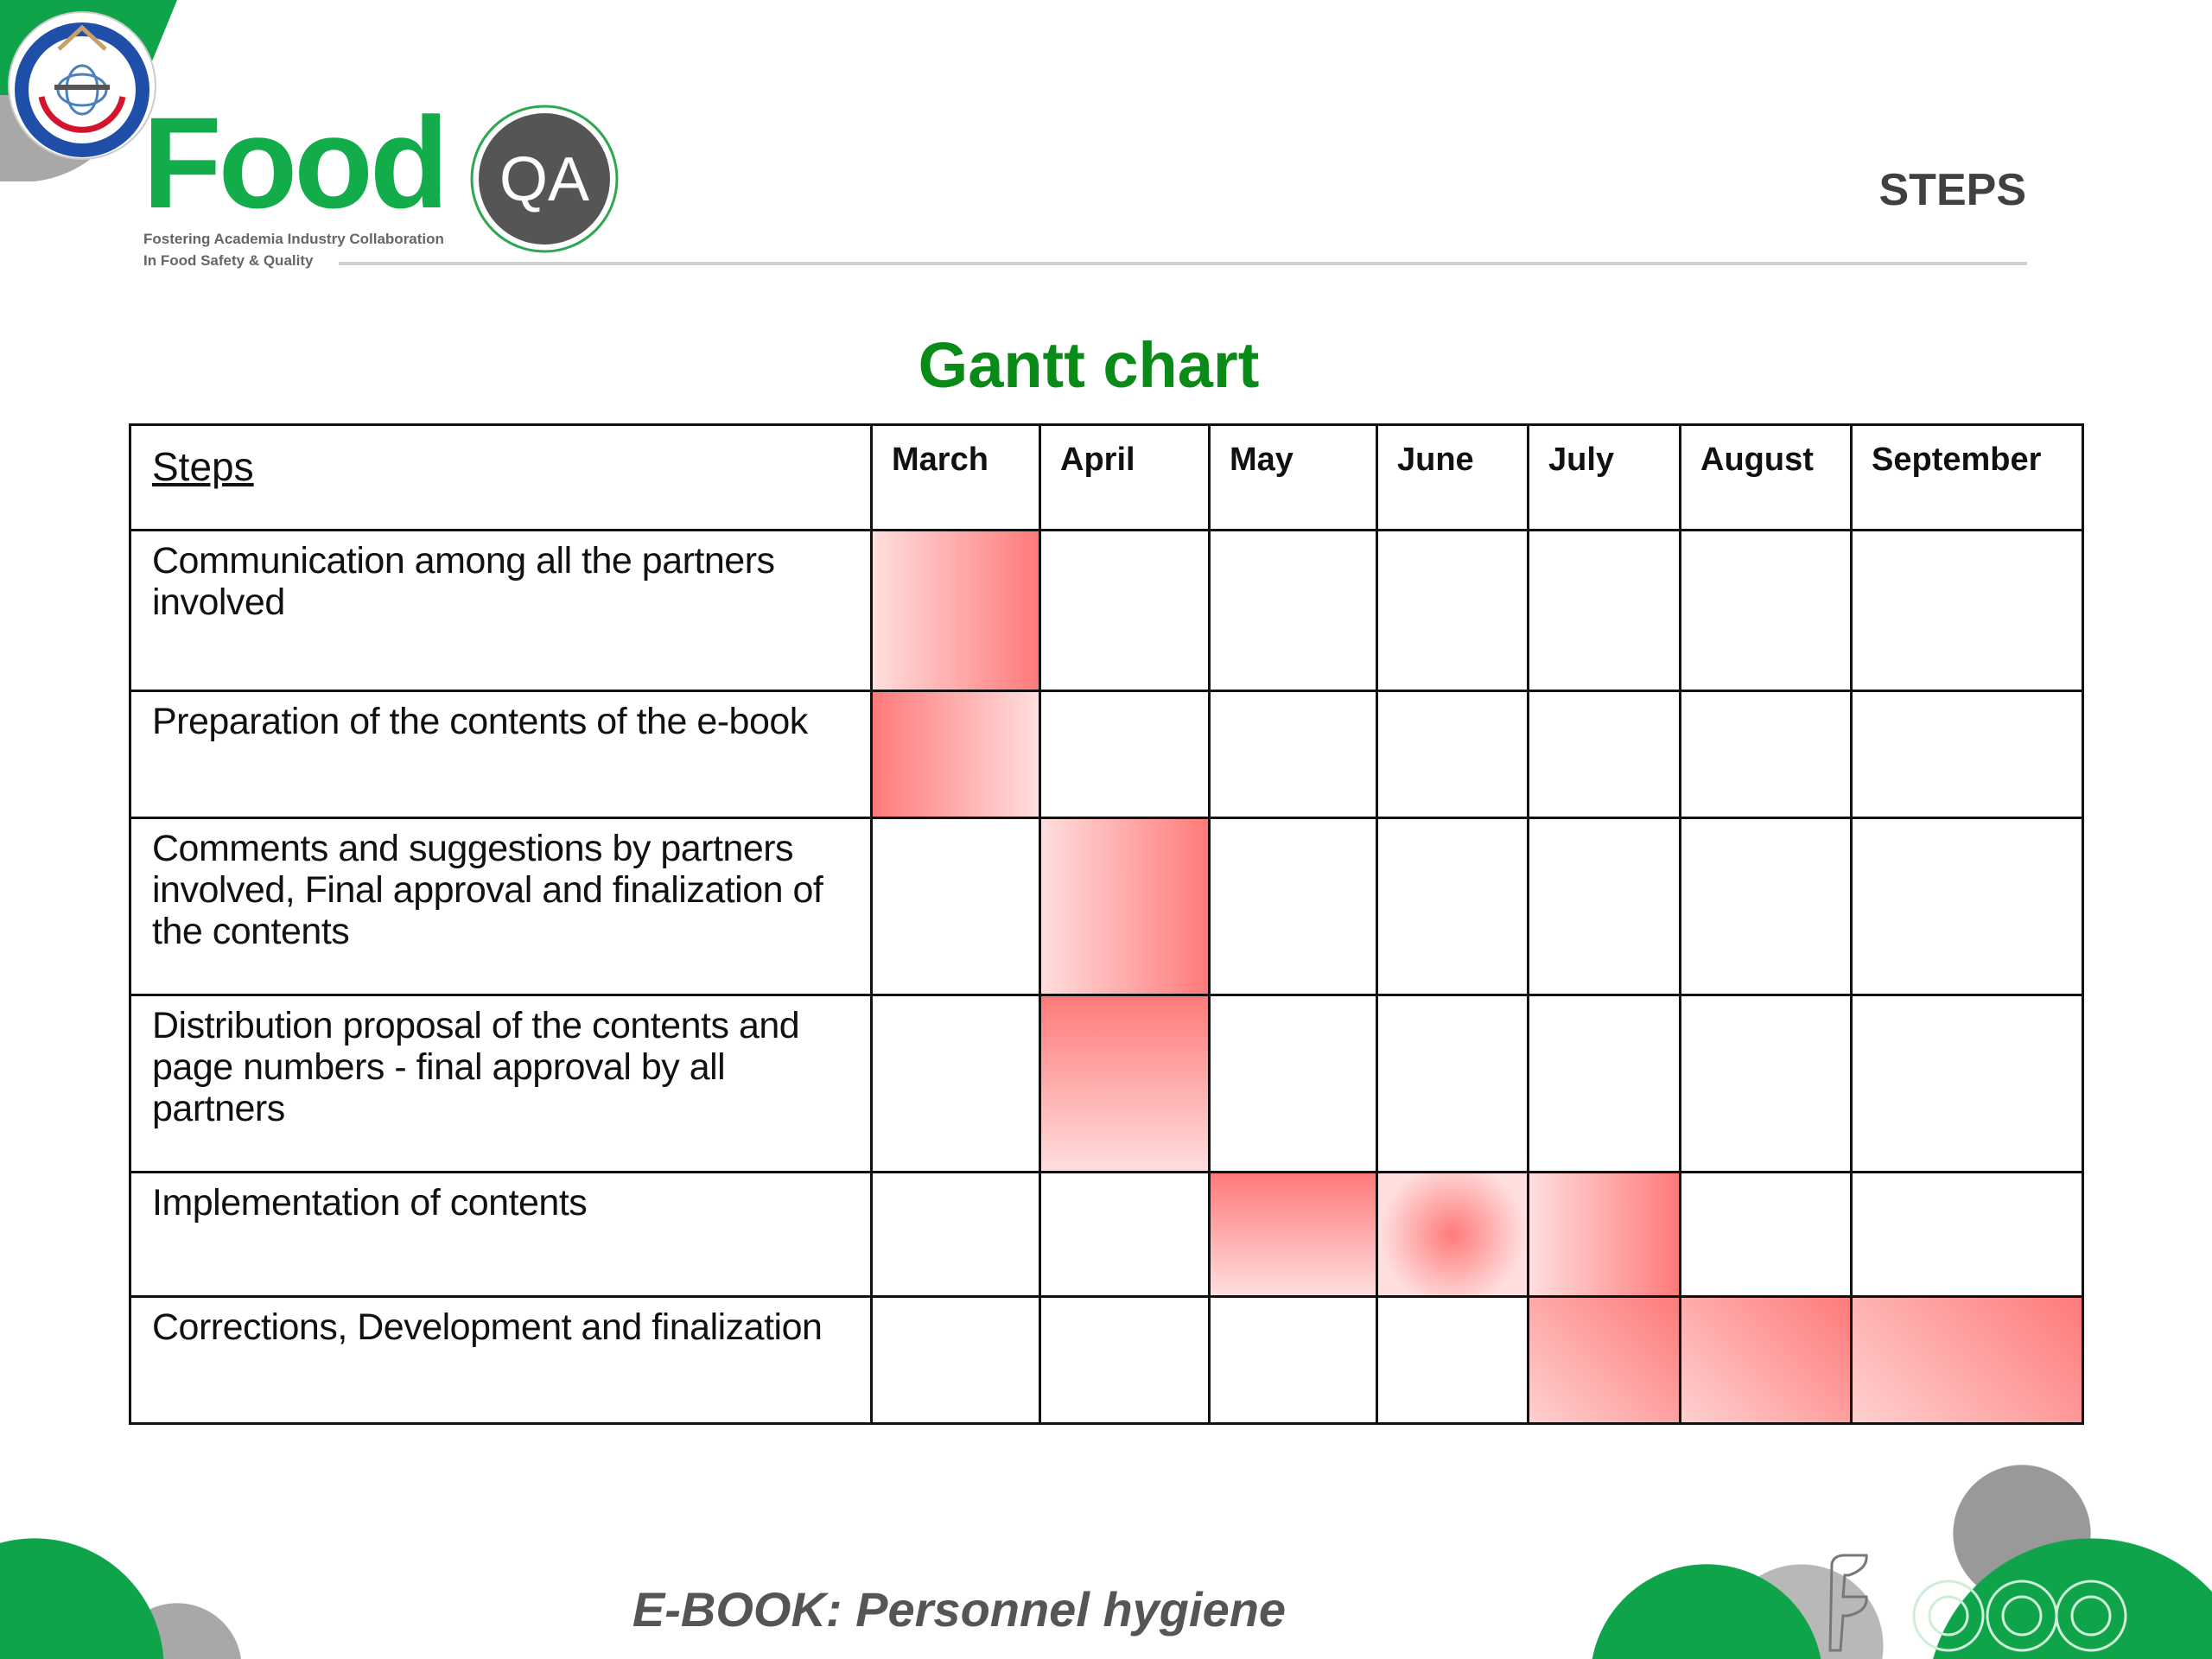 The image size is (2212, 1659). What do you see at coordinates (129, 1581) in the screenshot?
I see `corner-decoration-bottom-left` at bounding box center [129, 1581].